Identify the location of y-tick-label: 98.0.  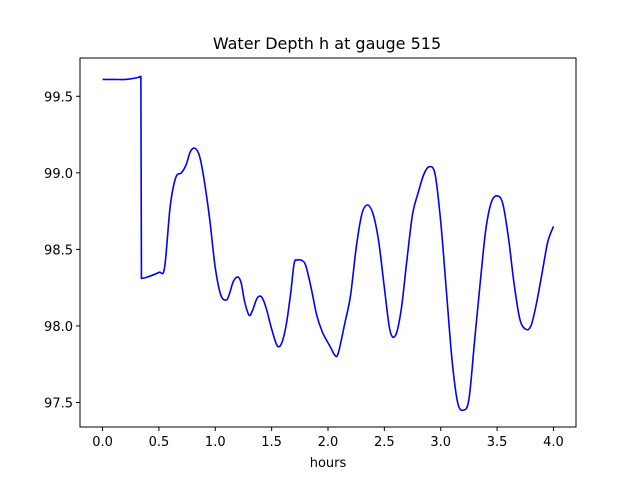
(58, 327).